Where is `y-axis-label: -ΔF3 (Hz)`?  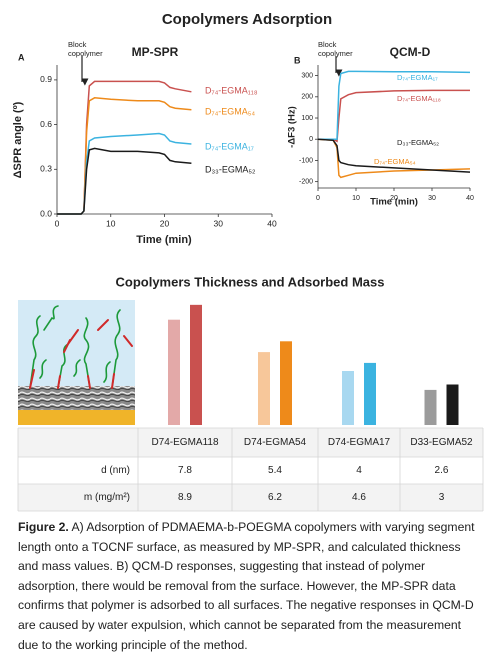
y-axis-label: -ΔF3 (Hz) is located at coordinates (292, 127).